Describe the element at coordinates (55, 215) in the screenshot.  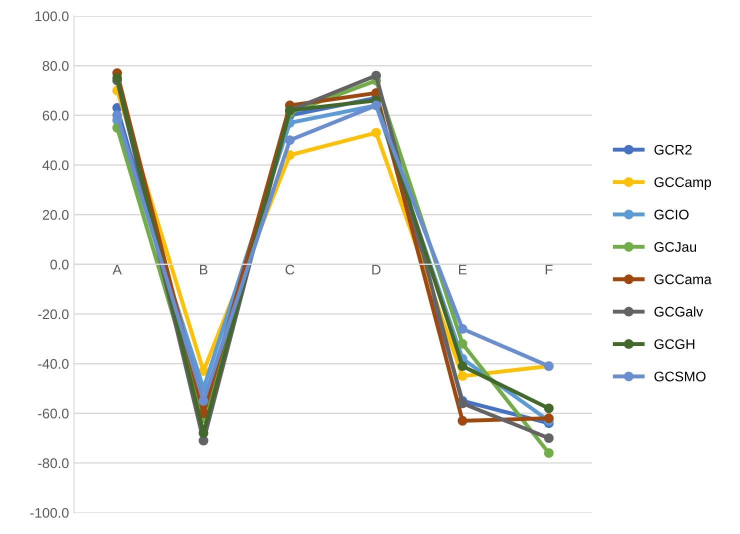
I see `y-tick-label: 20.0` at that location.